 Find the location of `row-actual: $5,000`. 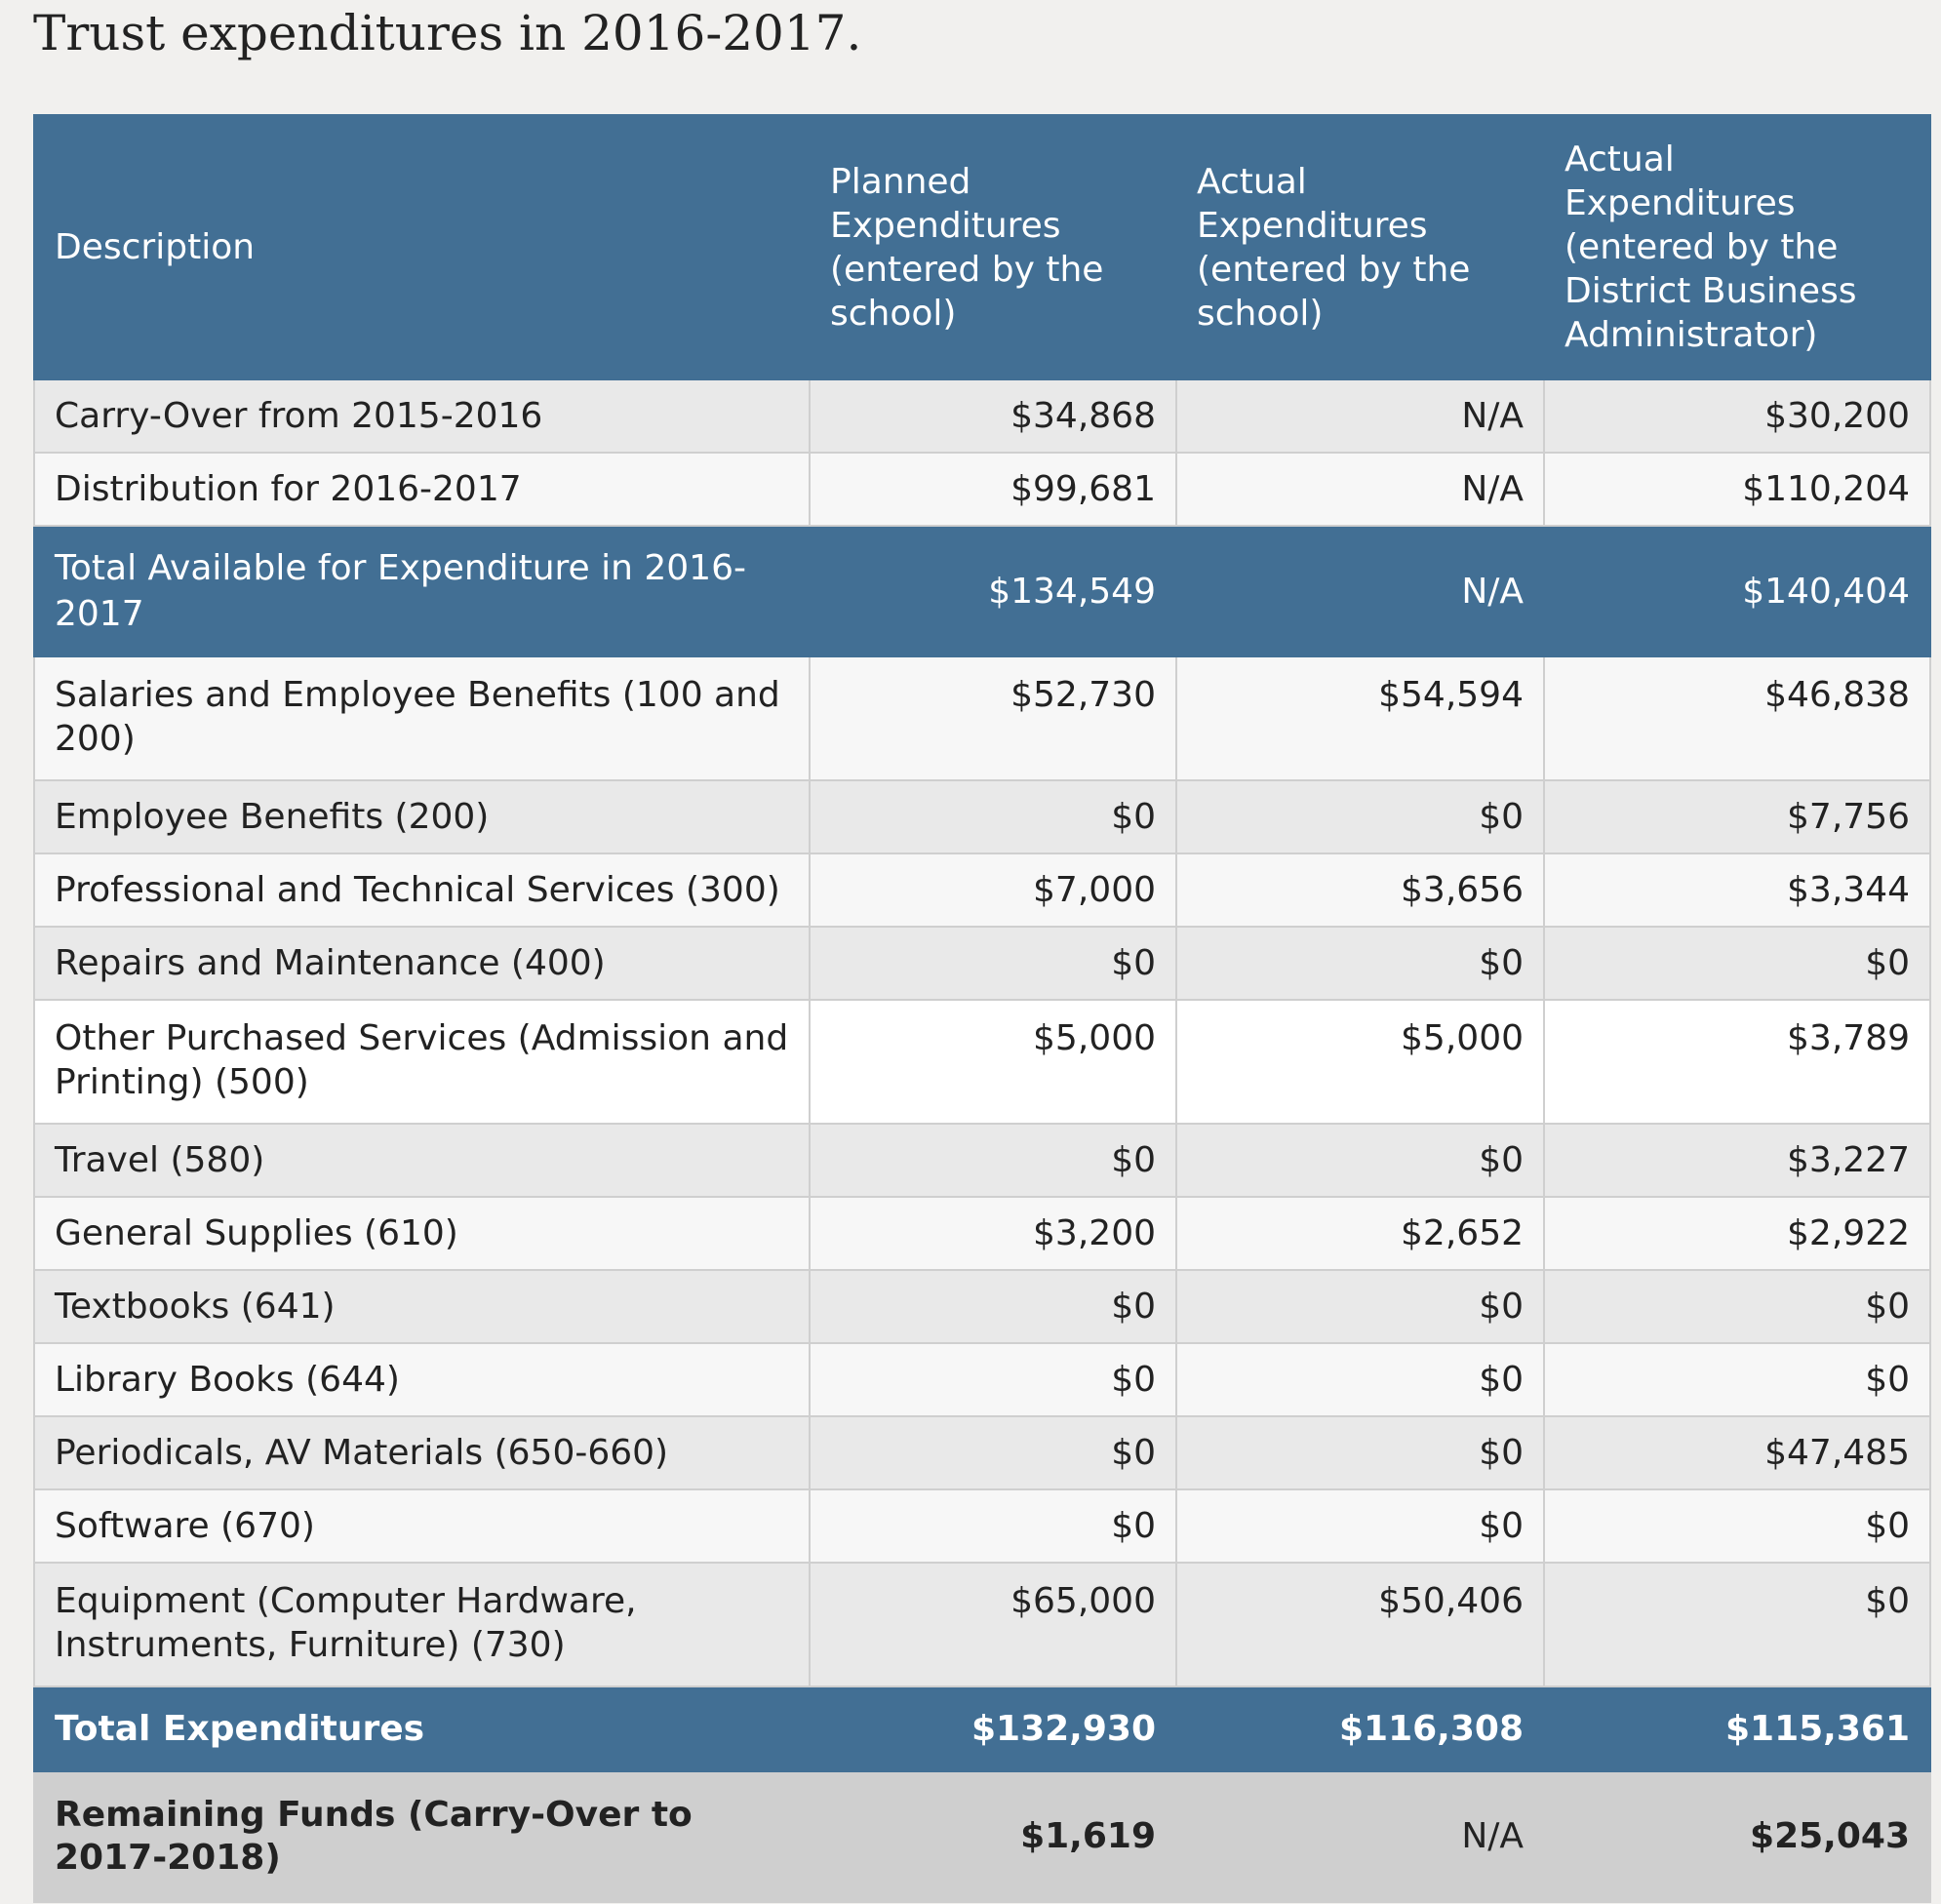

row-actual: $5,000 is located at coordinates (1360, 1062).